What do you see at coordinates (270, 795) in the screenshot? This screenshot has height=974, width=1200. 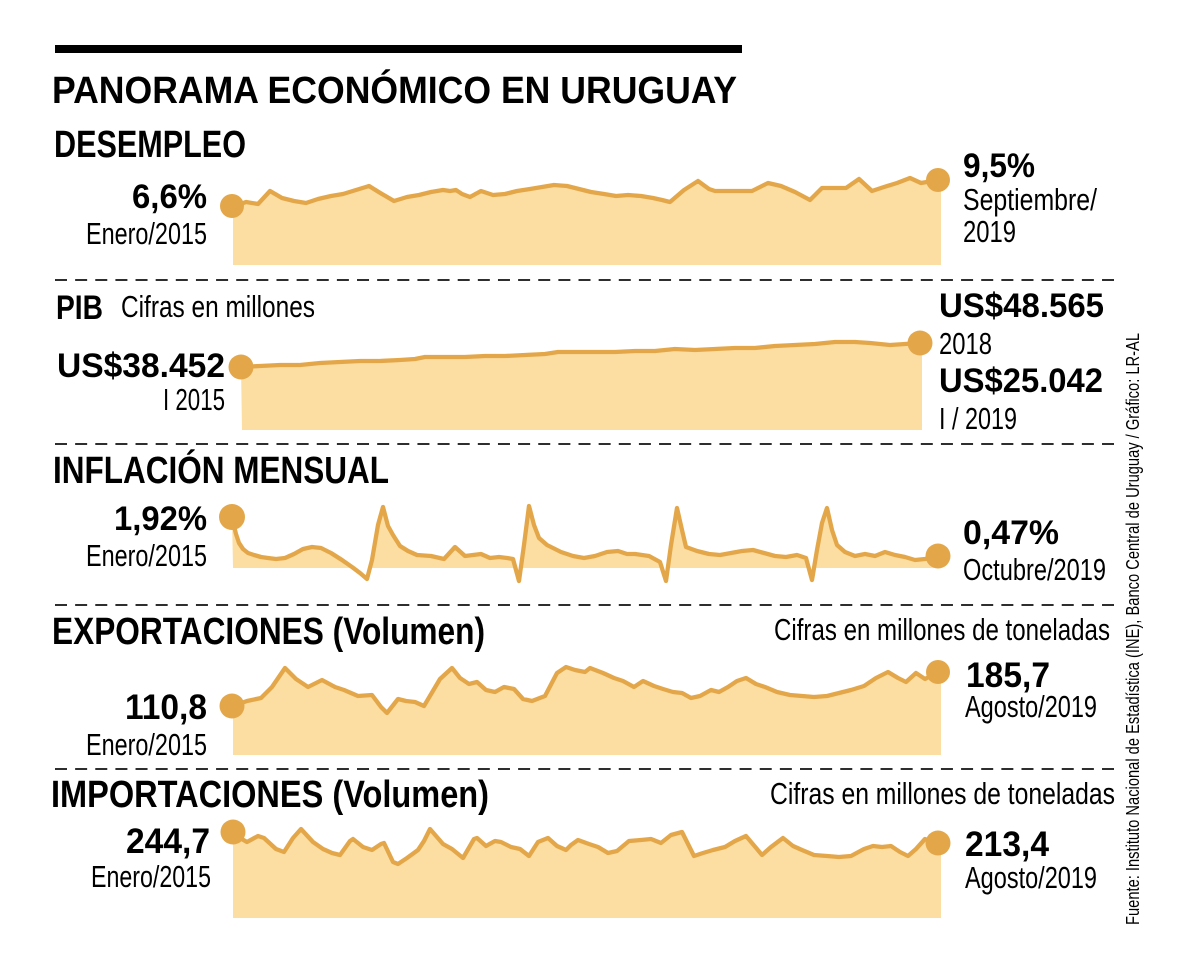 I see `svg-text: IMPORTACIONES (Volumen)` at bounding box center [270, 795].